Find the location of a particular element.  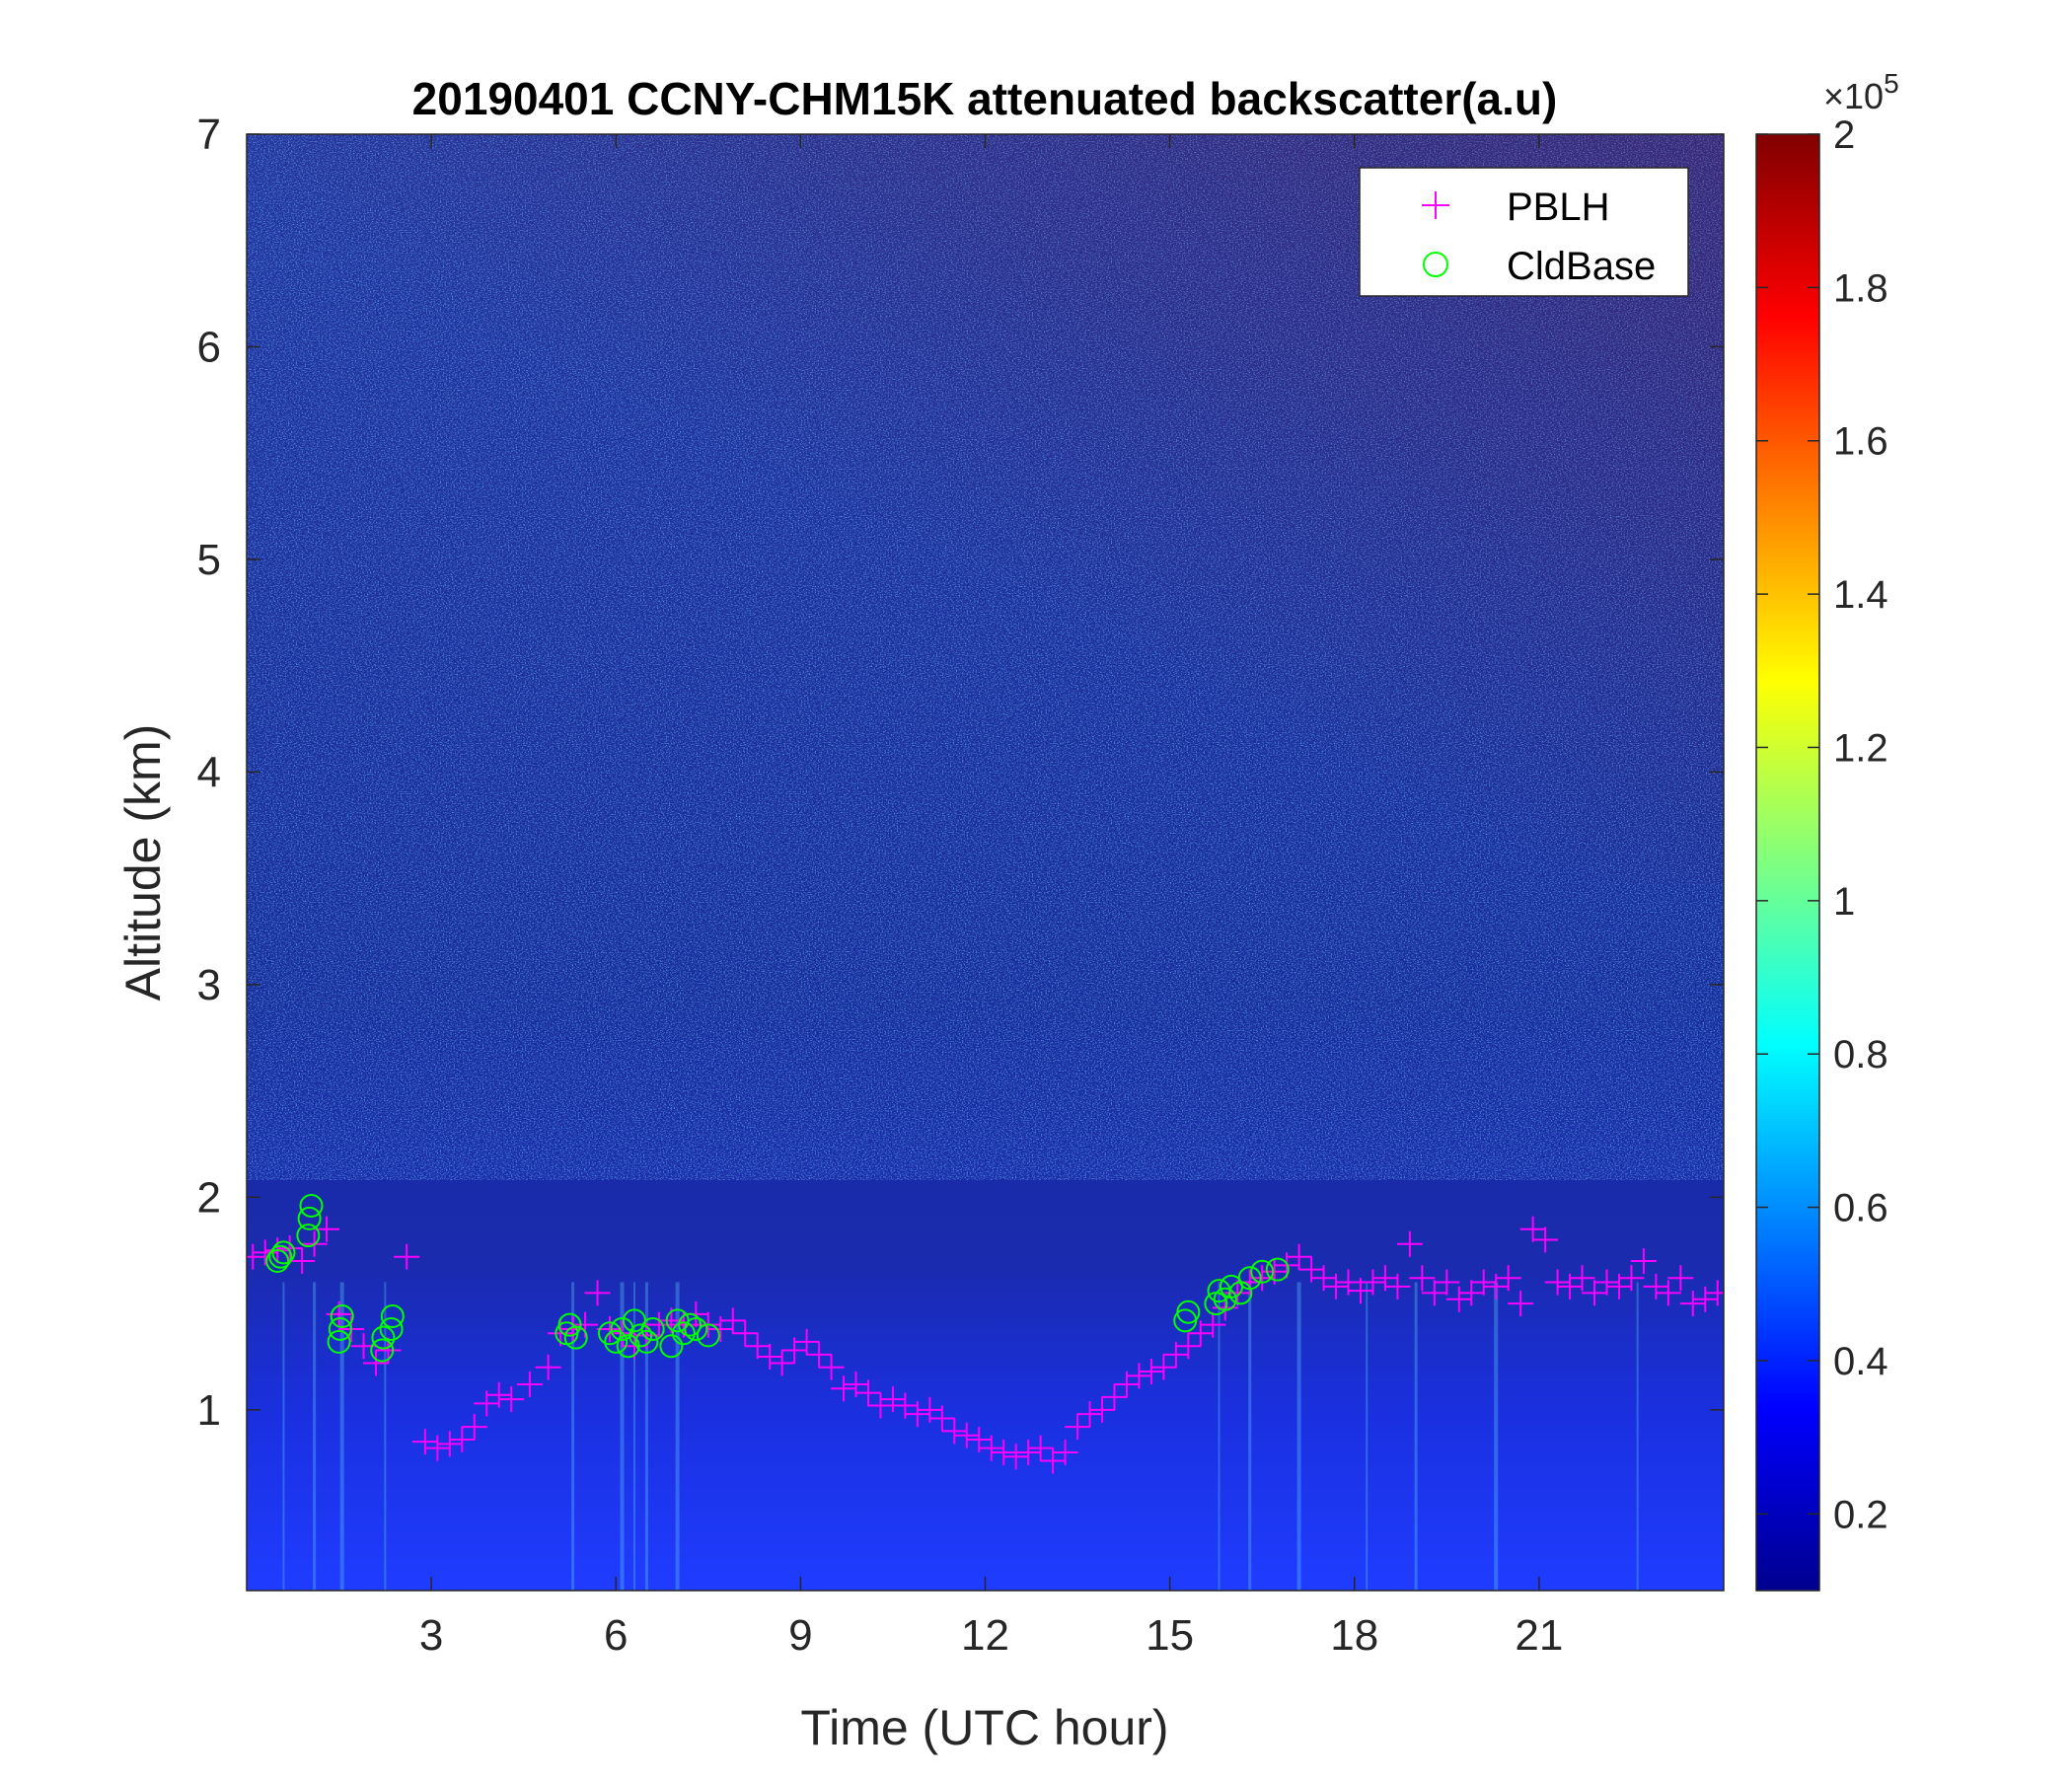

colorbar-tick-label: 2 is located at coordinates (1844, 135).